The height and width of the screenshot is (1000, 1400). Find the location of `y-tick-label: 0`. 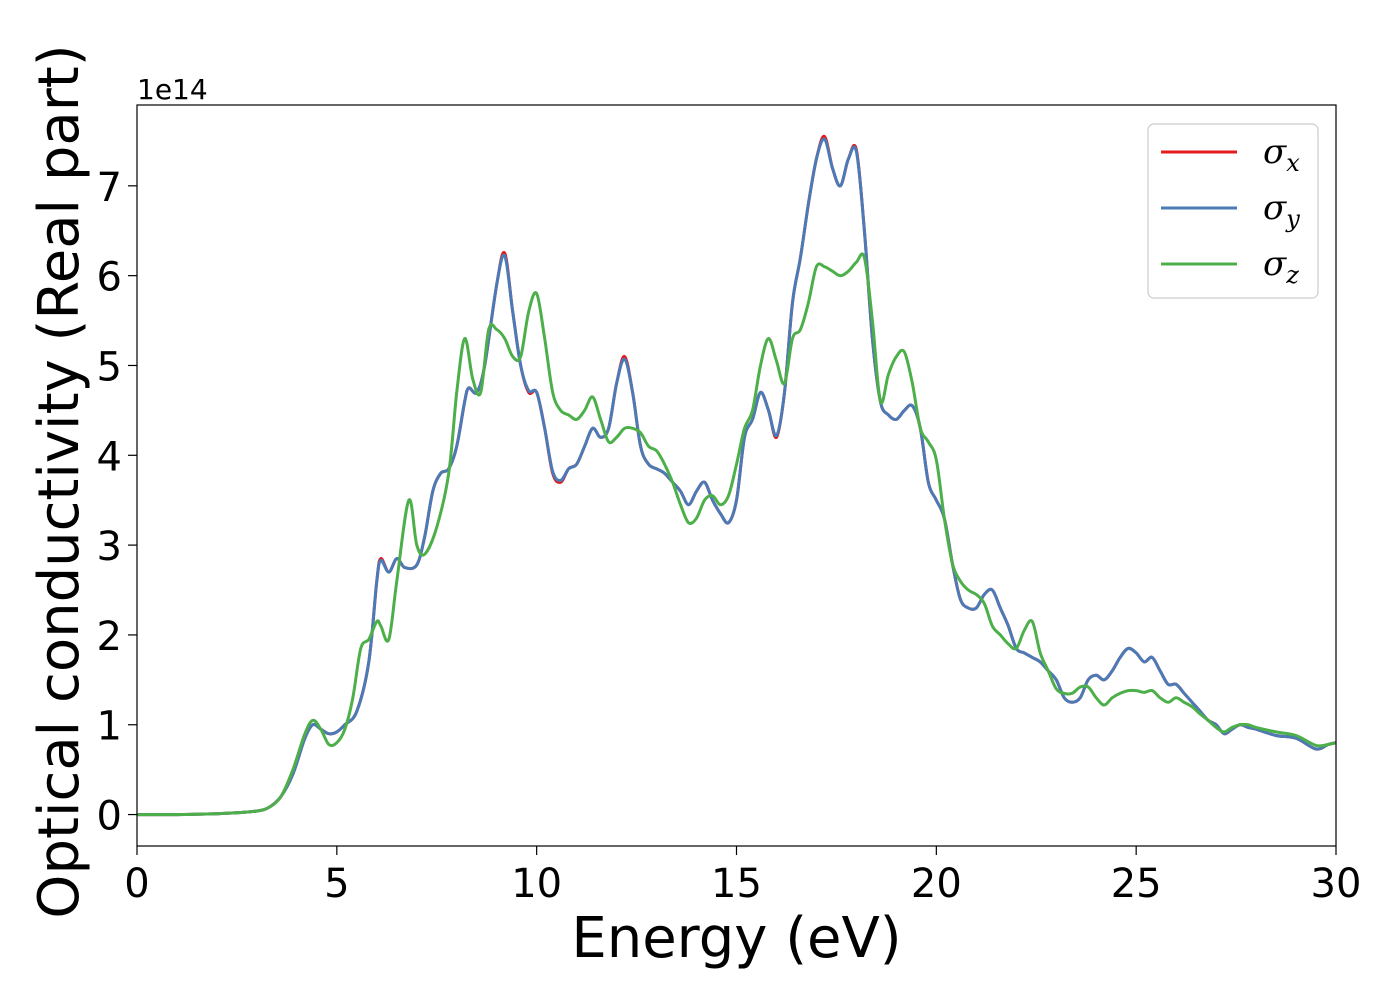

y-tick-label: 0 is located at coordinates (109, 817).